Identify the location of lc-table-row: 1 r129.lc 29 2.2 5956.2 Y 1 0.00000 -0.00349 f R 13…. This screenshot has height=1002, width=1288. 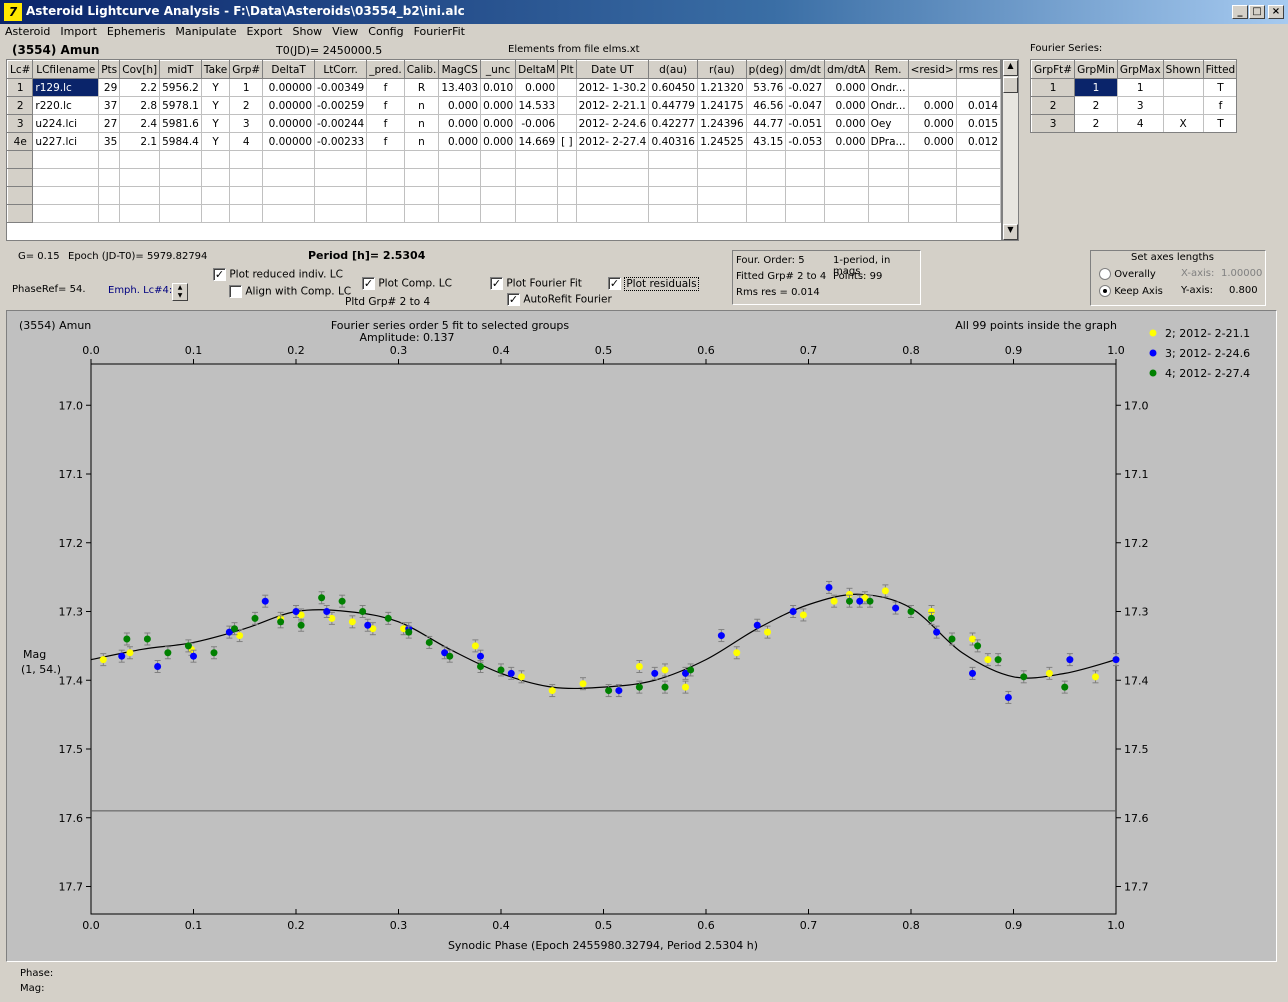
(504, 87).